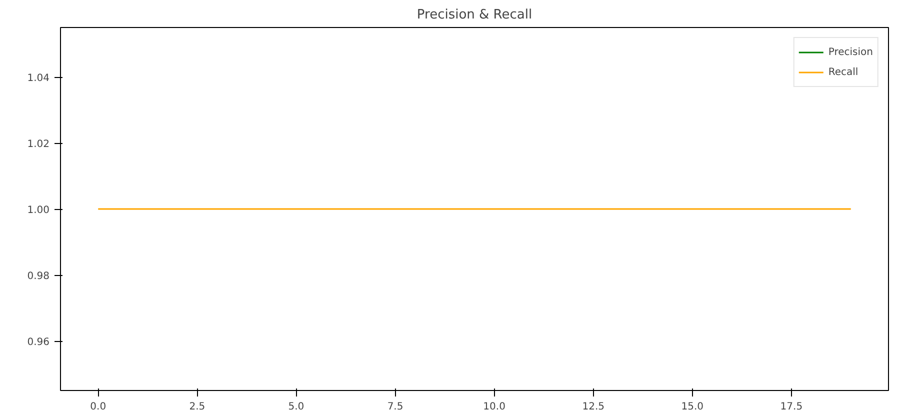  Describe the element at coordinates (593, 407) in the screenshot. I see `x-tick-label: 12.5` at that location.